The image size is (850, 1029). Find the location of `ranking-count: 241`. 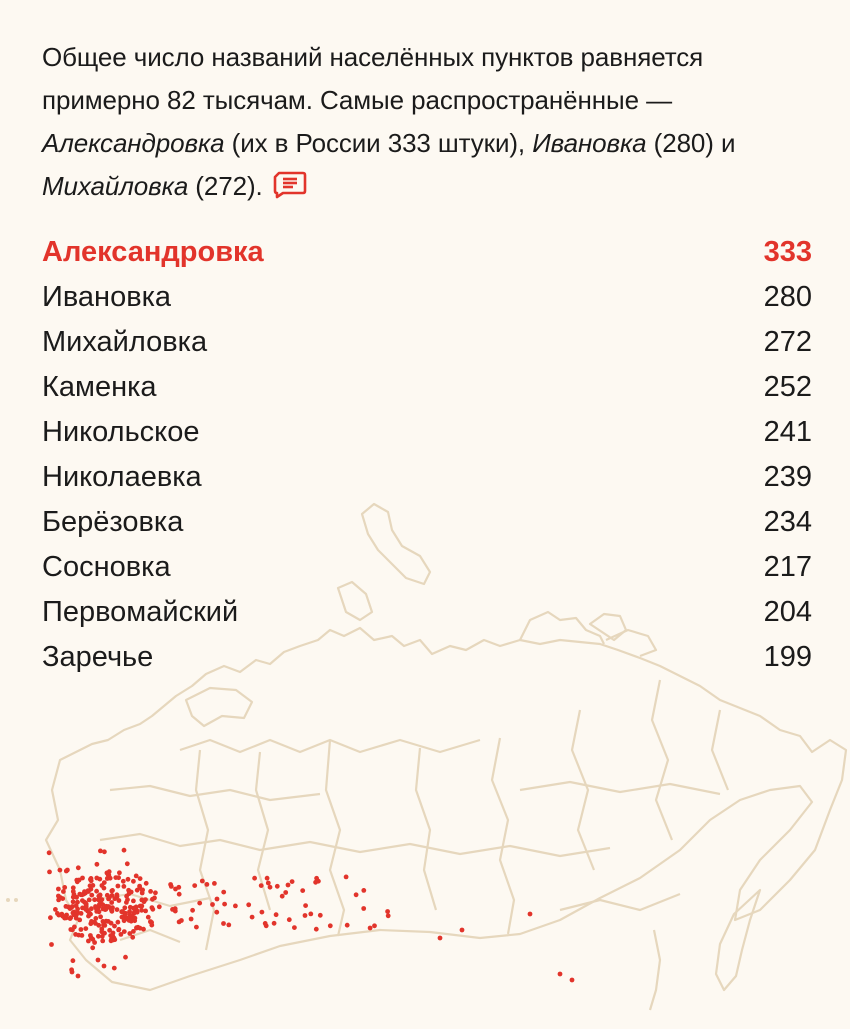

ranking-count: 241 is located at coordinates (787, 432).